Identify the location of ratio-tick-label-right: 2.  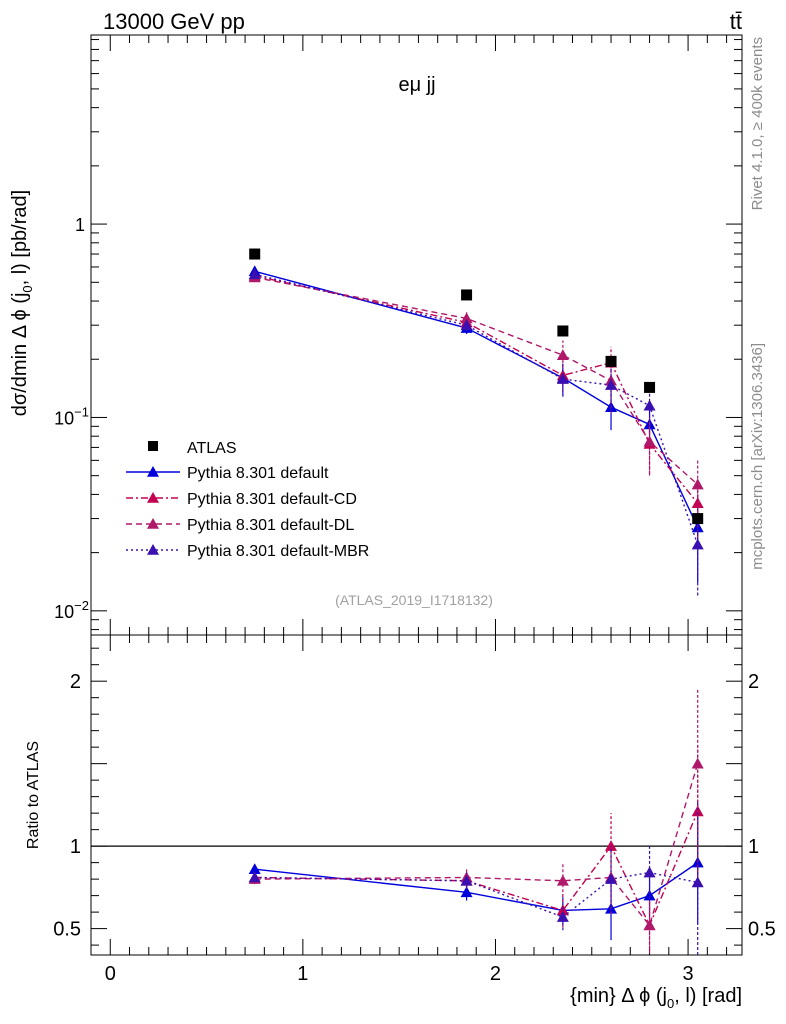
(753, 682).